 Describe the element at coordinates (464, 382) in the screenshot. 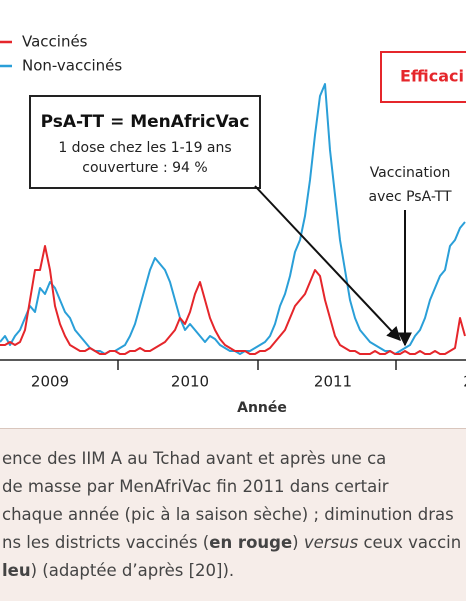

I see `x-tick-label: 2` at that location.